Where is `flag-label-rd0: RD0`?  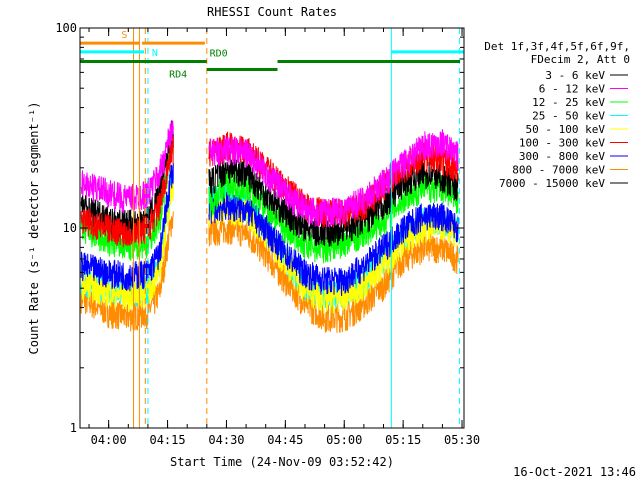
flag-label-rd0: RD0 is located at coordinates (219, 53).